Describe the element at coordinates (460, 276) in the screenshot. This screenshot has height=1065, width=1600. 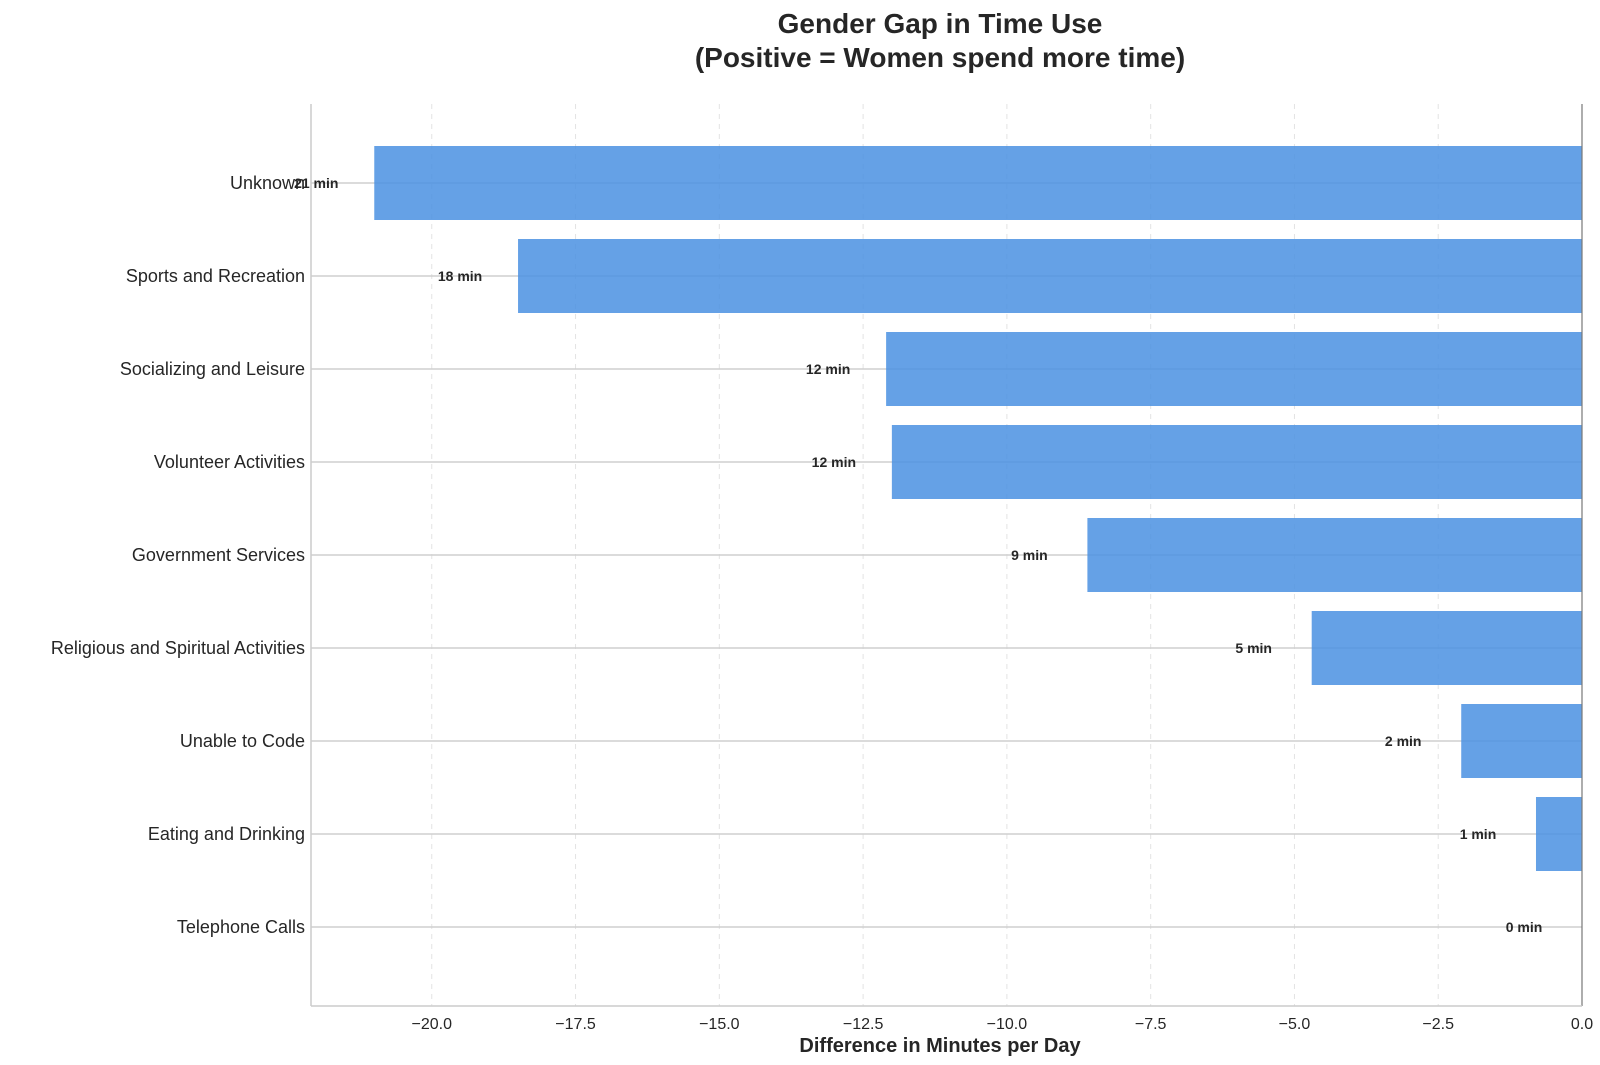
I see `data-label: 18 min` at that location.